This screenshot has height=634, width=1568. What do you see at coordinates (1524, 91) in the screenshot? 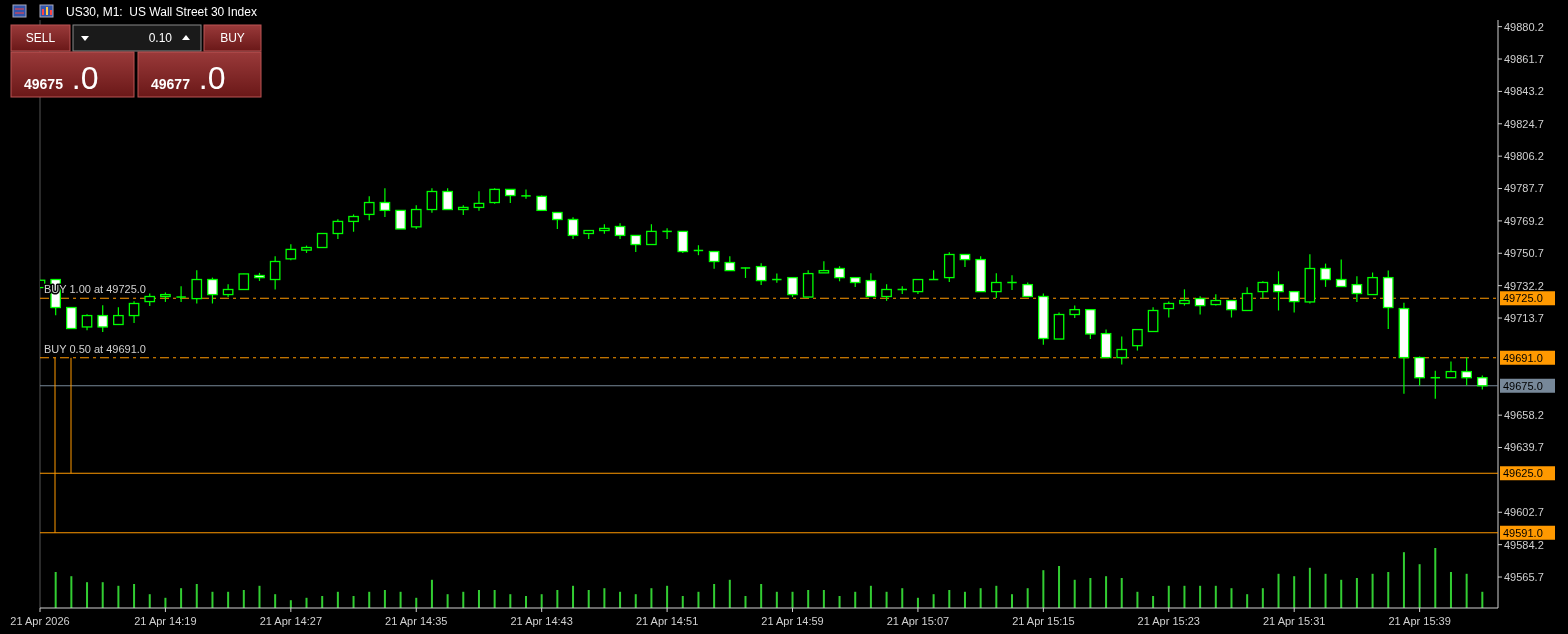
I see `y-tick-label: 49843.2` at bounding box center [1524, 91].